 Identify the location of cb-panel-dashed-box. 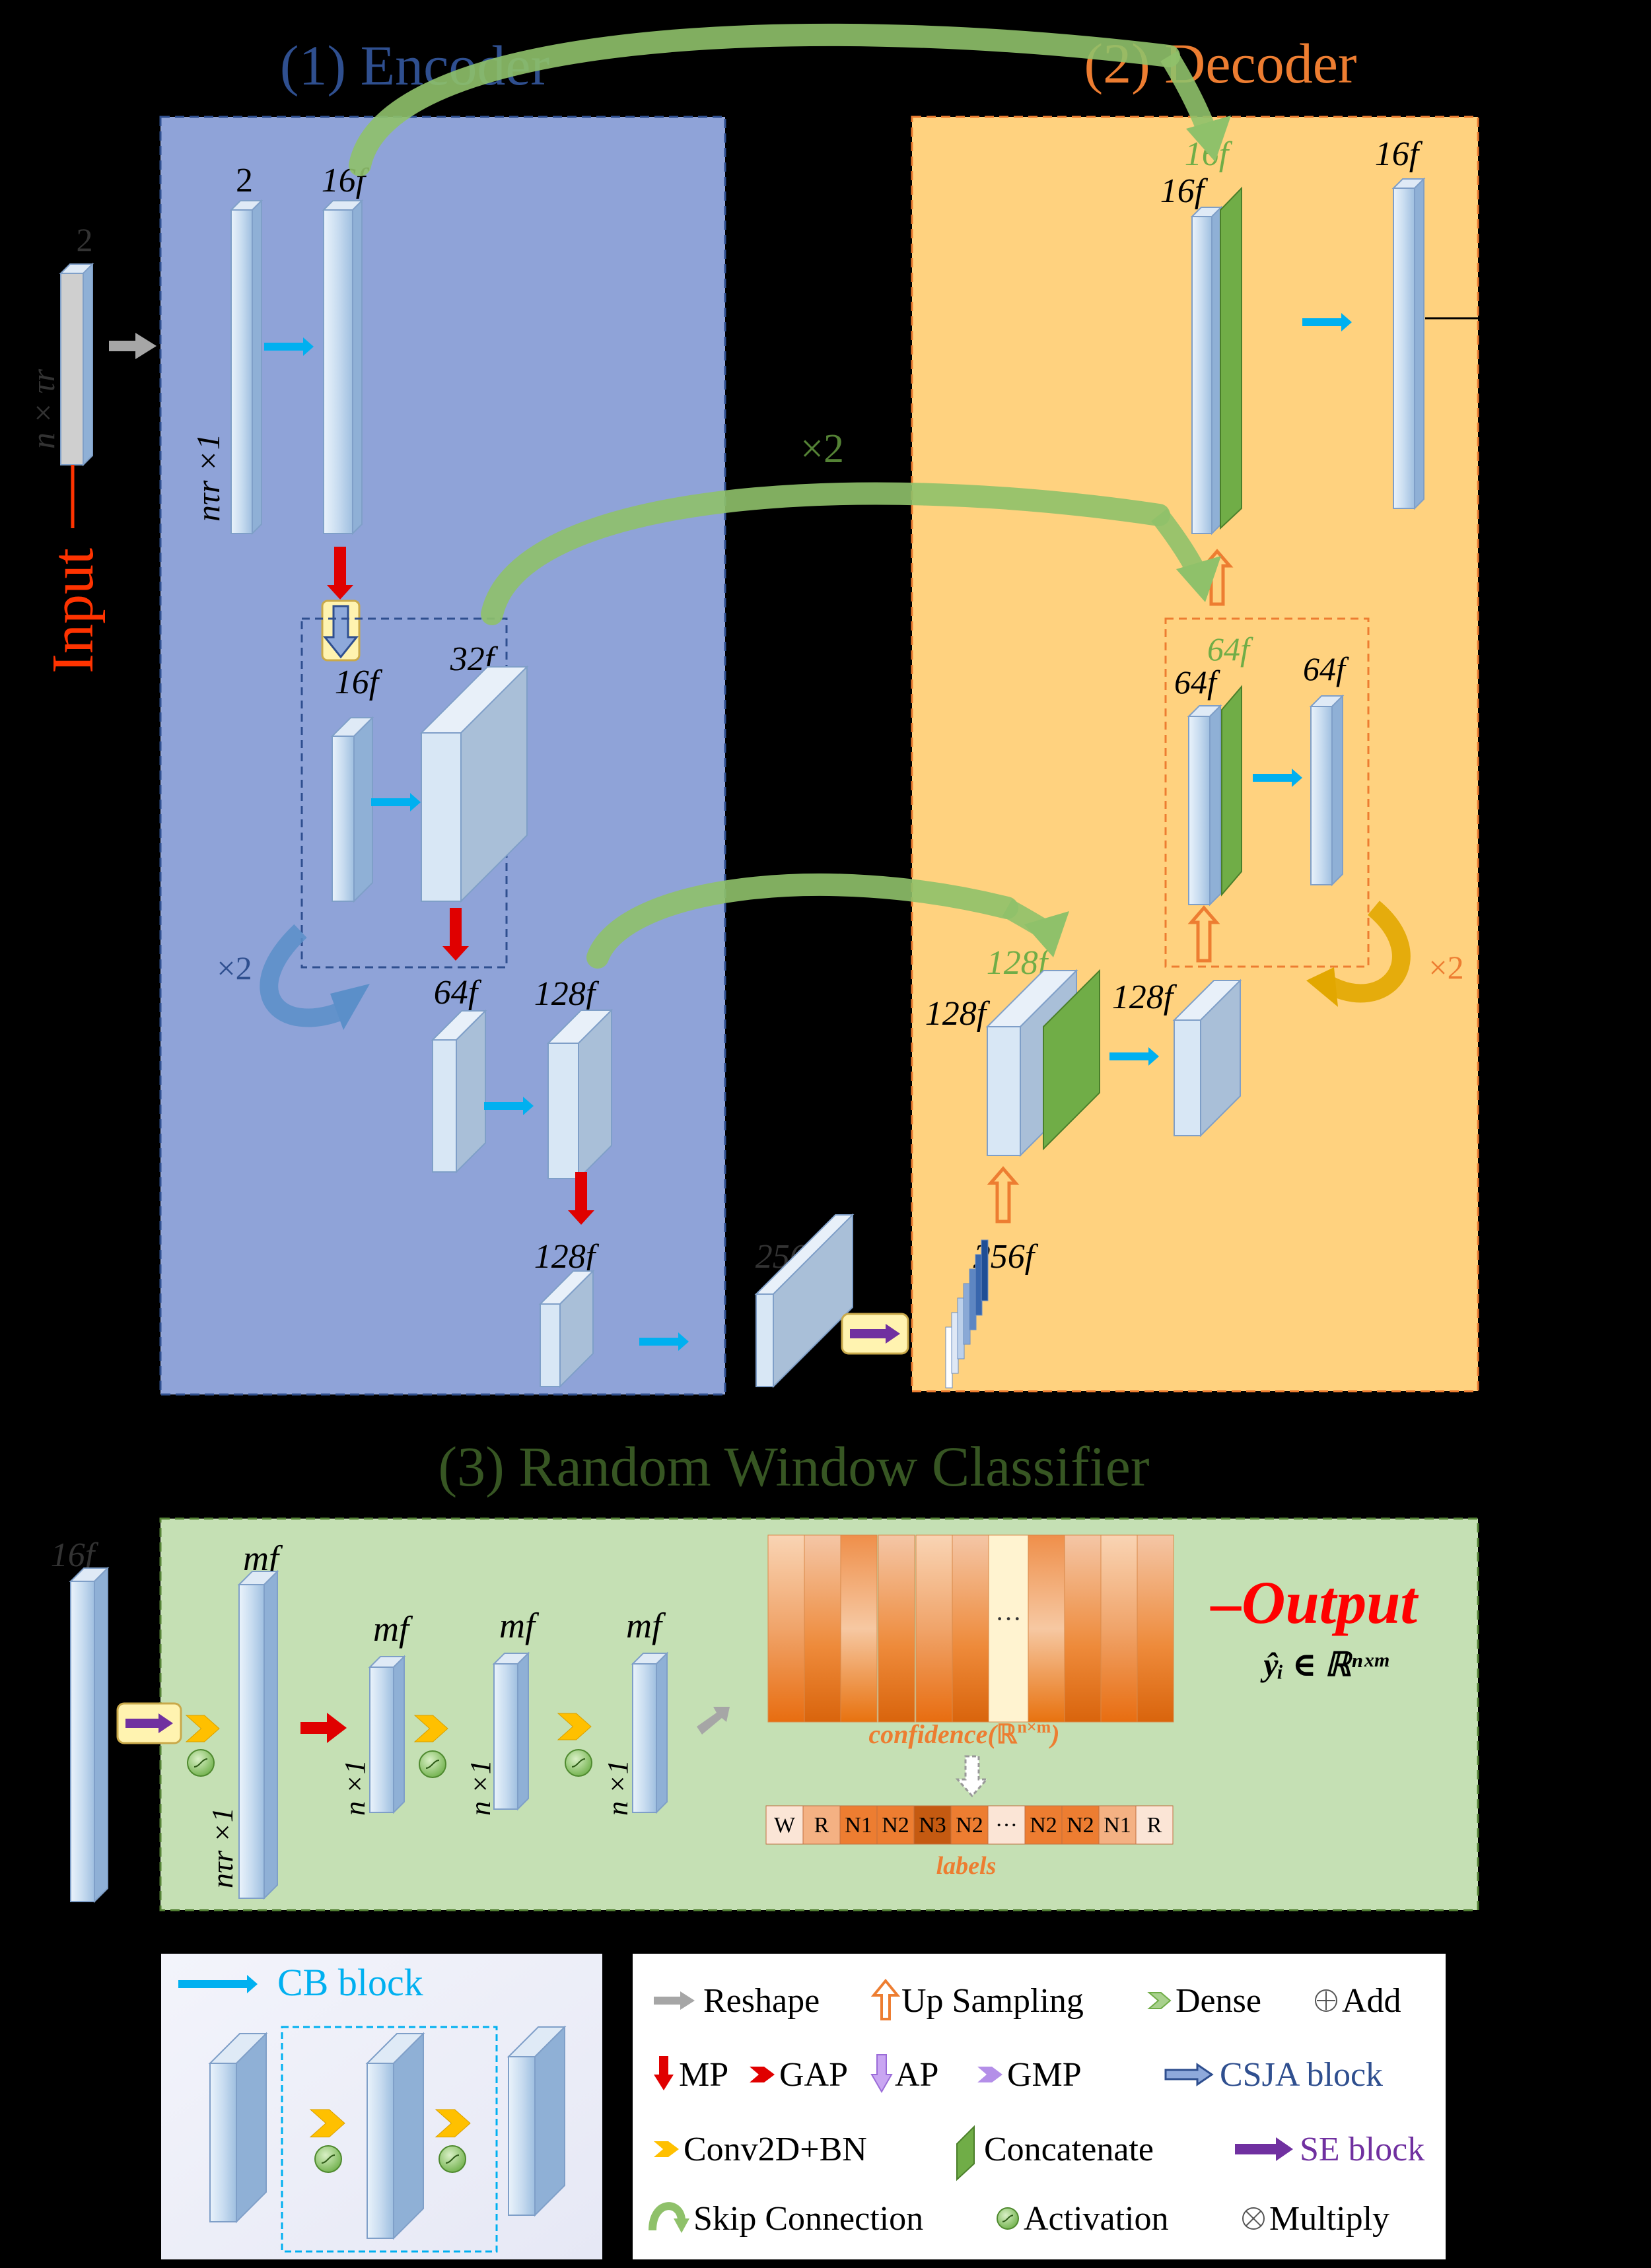
(389, 2140).